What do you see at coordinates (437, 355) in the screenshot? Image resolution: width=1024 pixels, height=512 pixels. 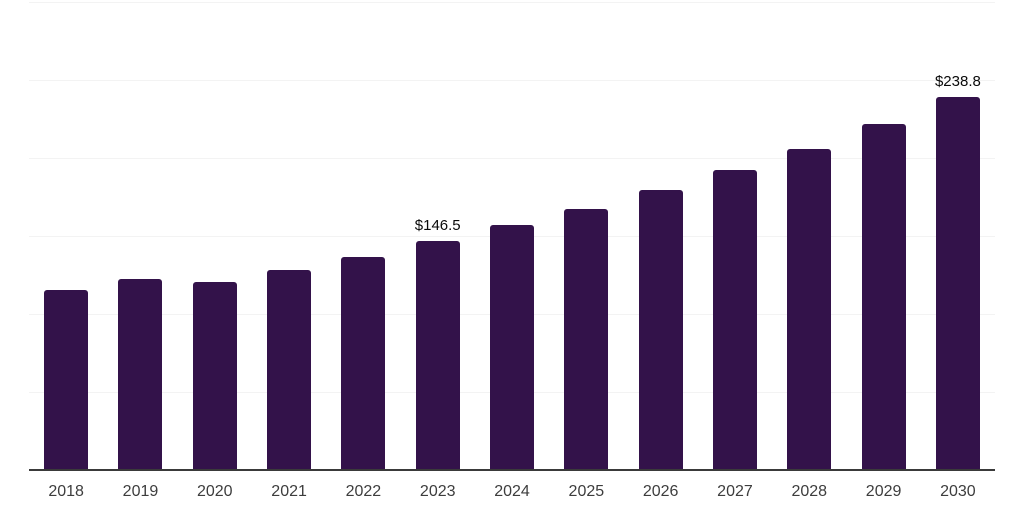 I see `bar-2023` at bounding box center [437, 355].